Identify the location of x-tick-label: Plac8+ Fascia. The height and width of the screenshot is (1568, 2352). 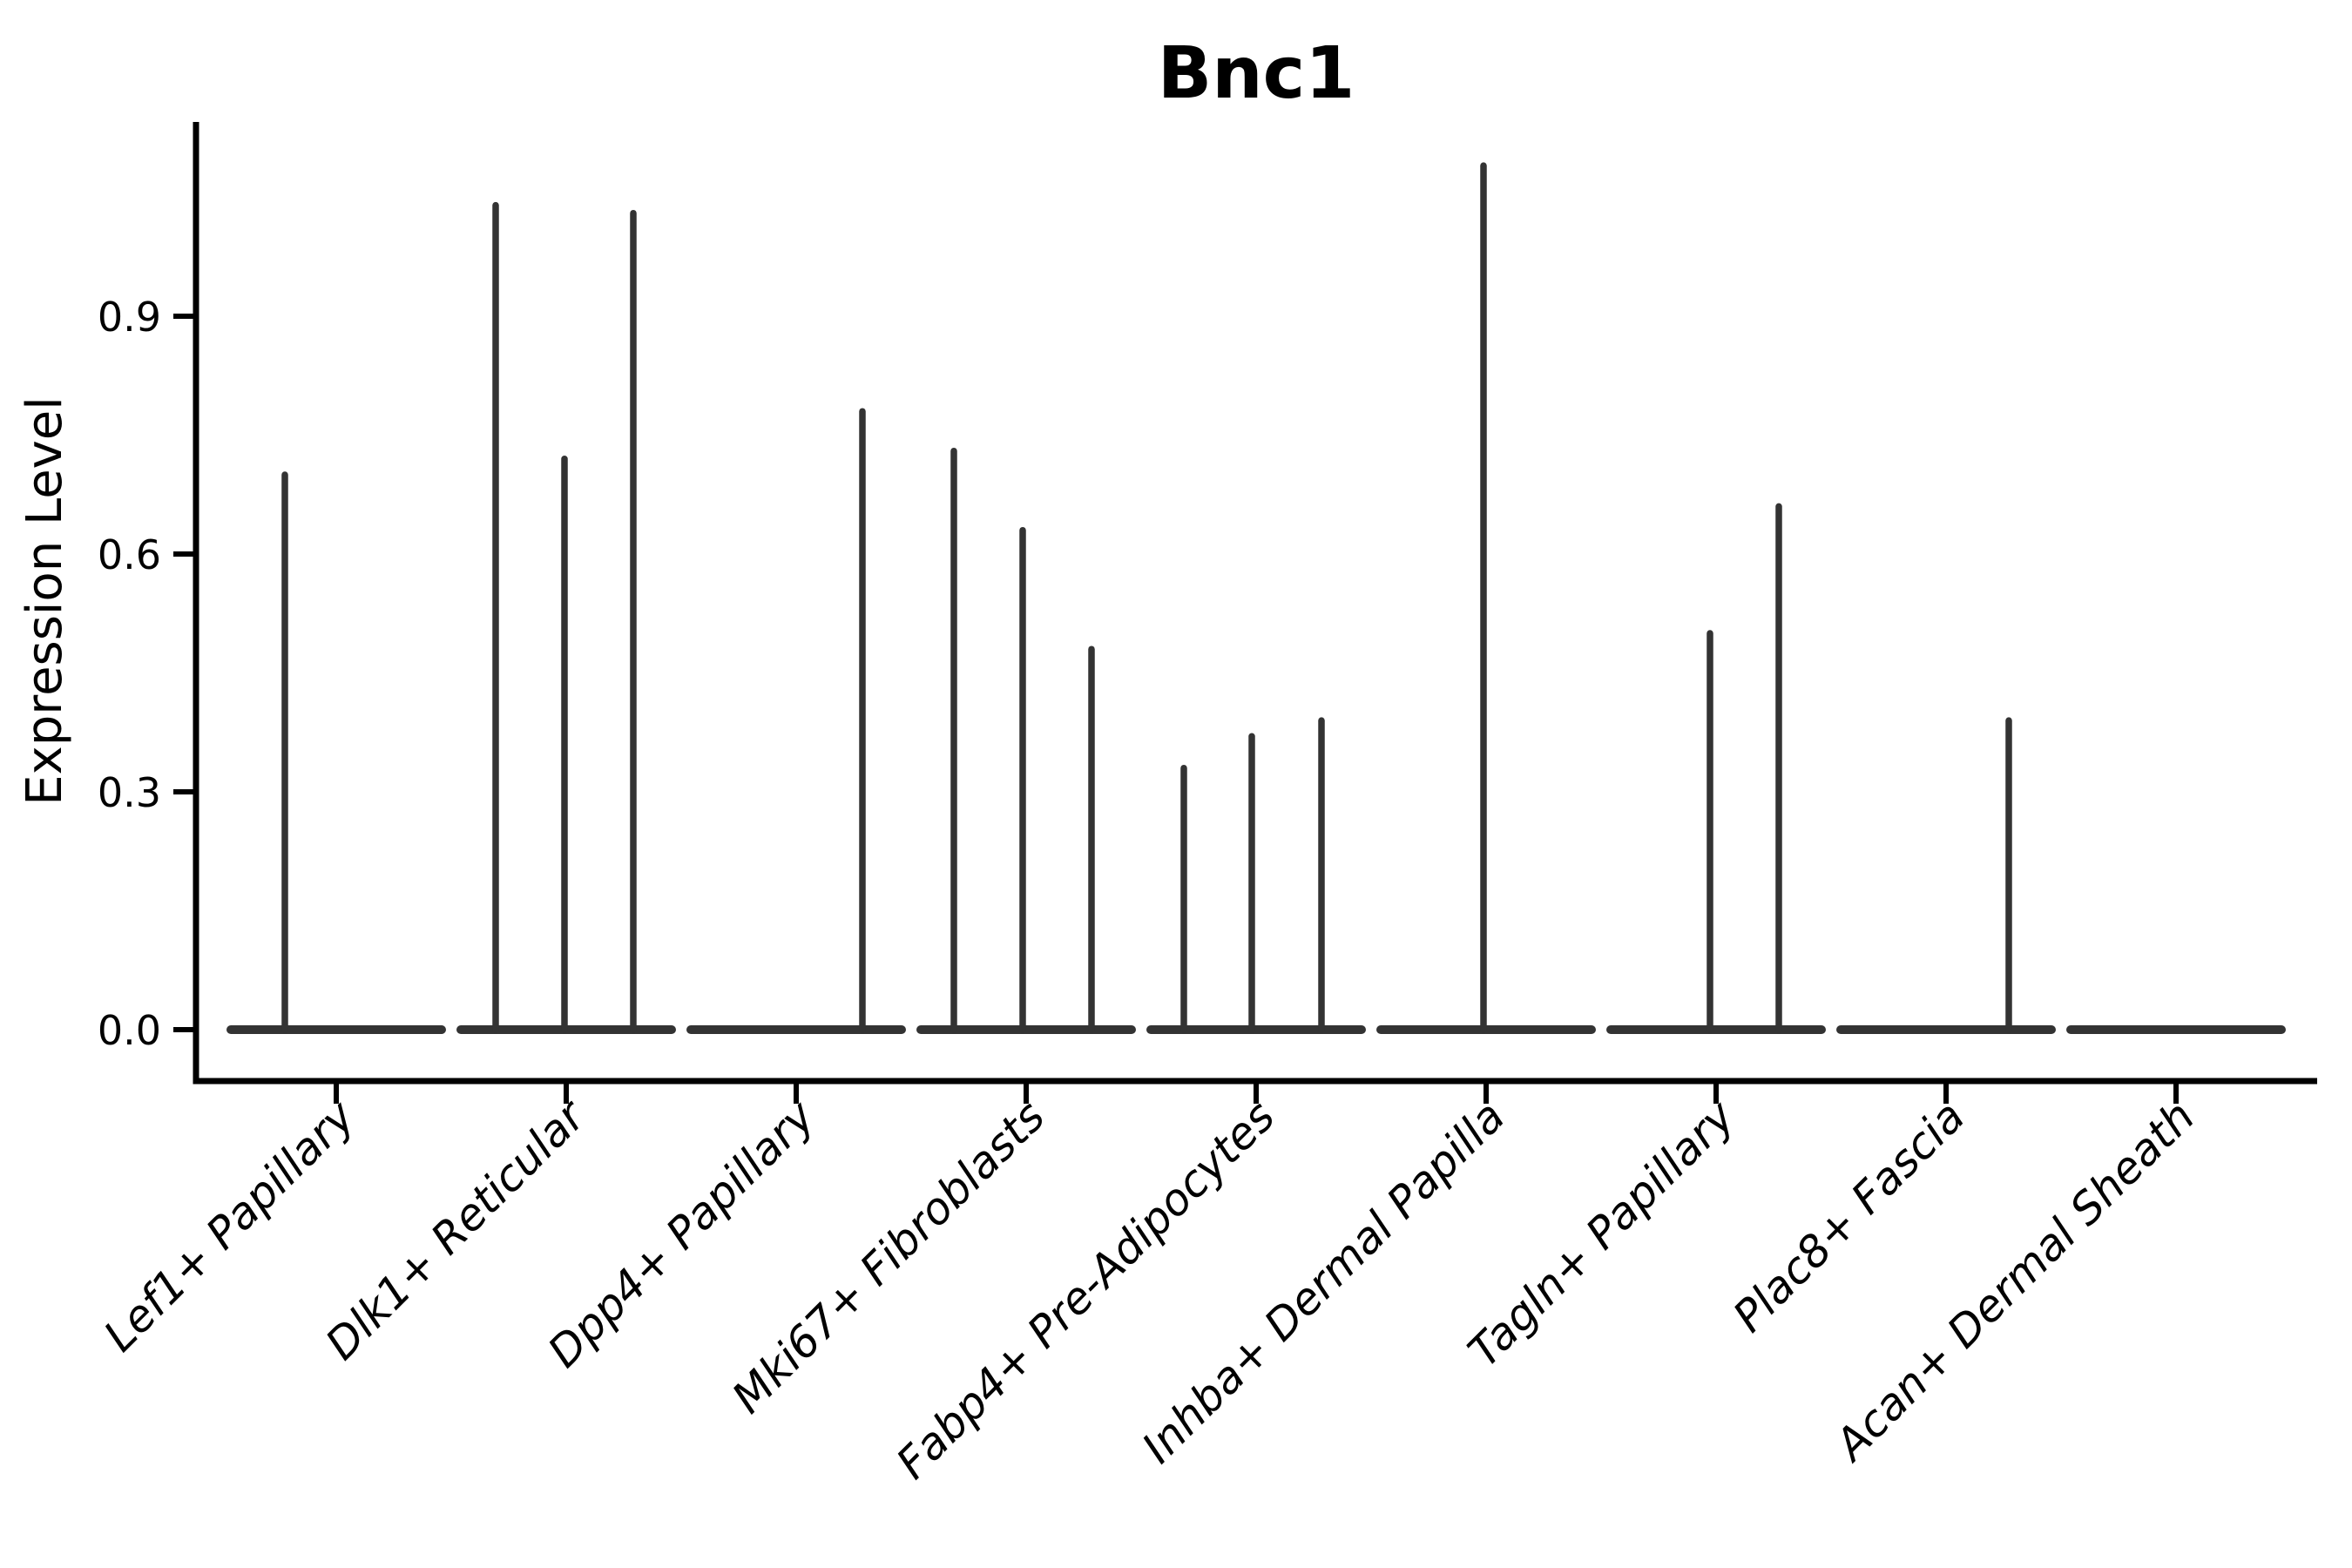
(1850, 1216).